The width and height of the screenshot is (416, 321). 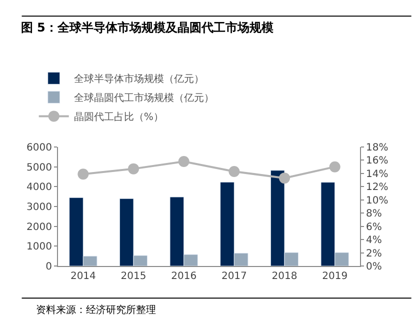 What do you see at coordinates (374, 254) in the screenshot?
I see `y2-tick-label: 2%` at bounding box center [374, 254].